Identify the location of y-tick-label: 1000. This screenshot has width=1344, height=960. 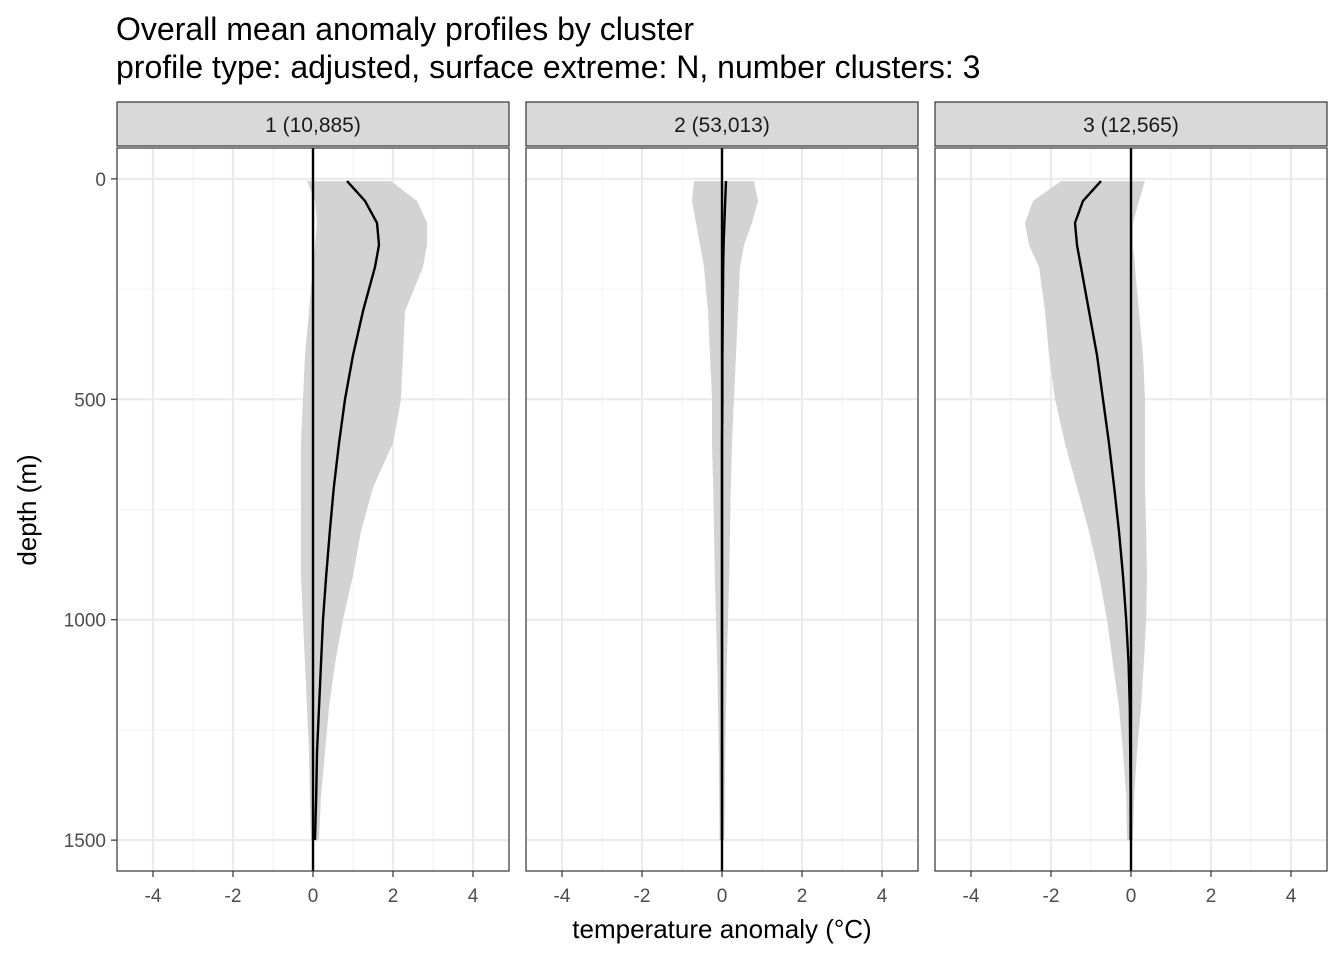
(85, 621).